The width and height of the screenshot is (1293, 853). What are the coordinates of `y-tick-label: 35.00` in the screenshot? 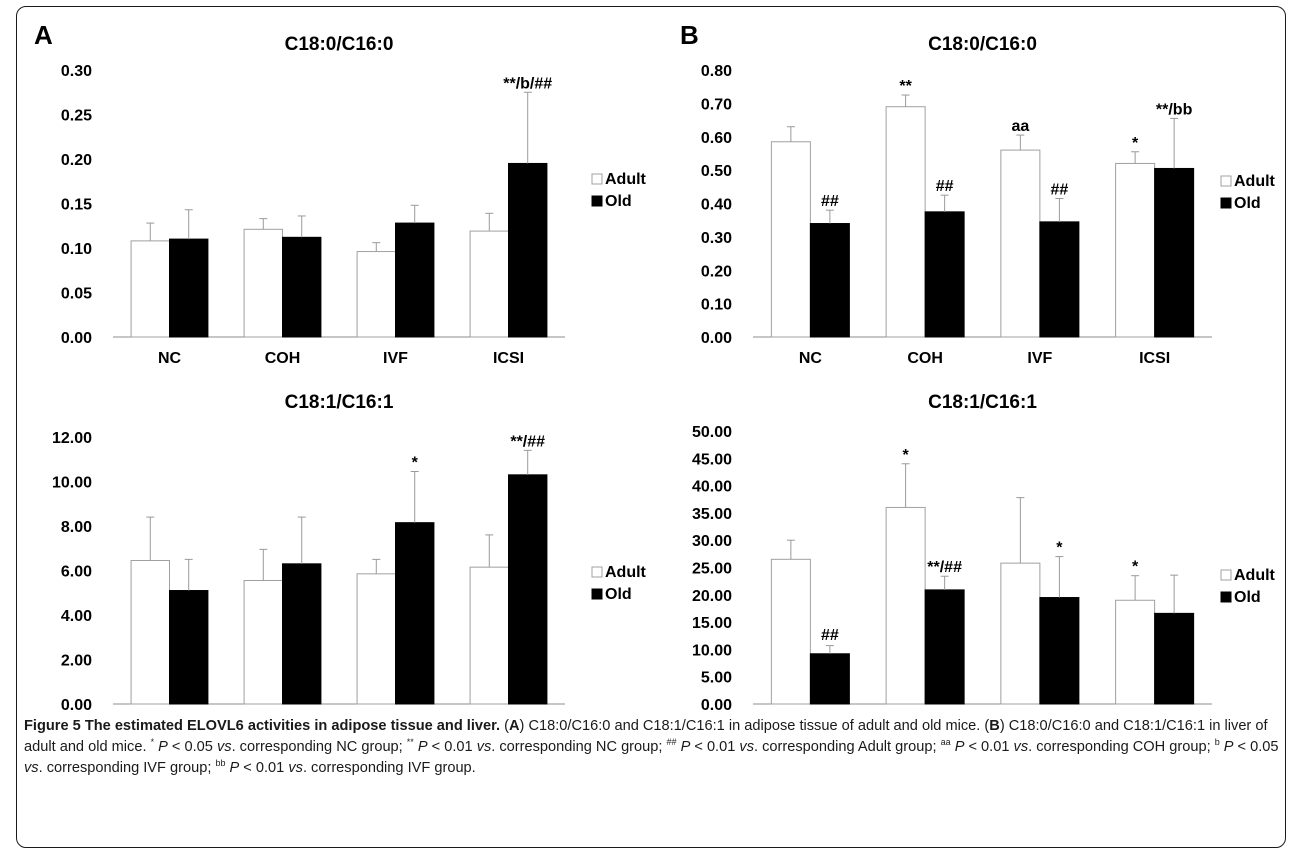 It's located at (712, 514).